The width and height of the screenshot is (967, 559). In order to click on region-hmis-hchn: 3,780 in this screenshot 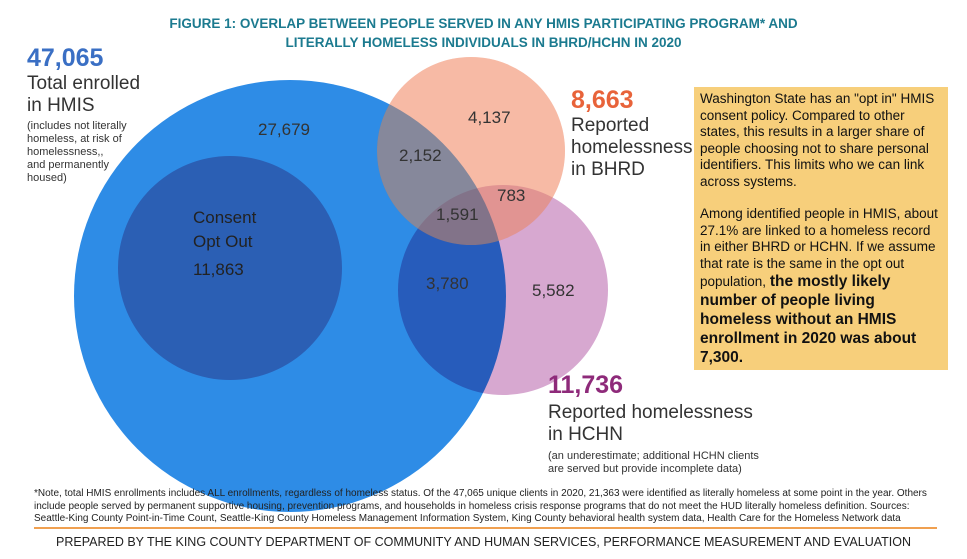, I will do `click(447, 283)`.